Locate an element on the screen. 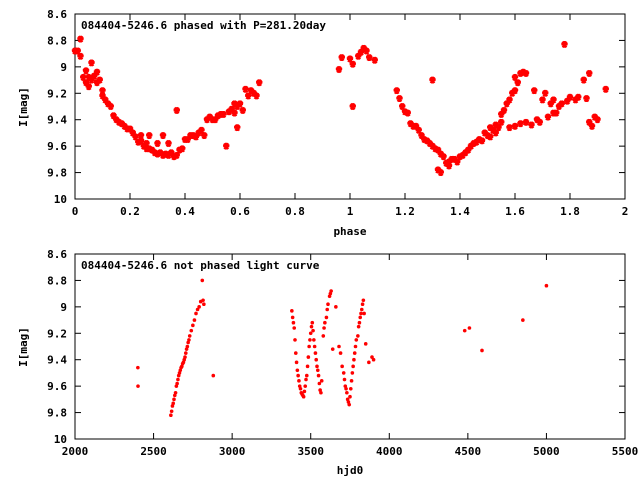 The image size is (640, 480). y-tick-label: 9.4 is located at coordinates (57, 120).